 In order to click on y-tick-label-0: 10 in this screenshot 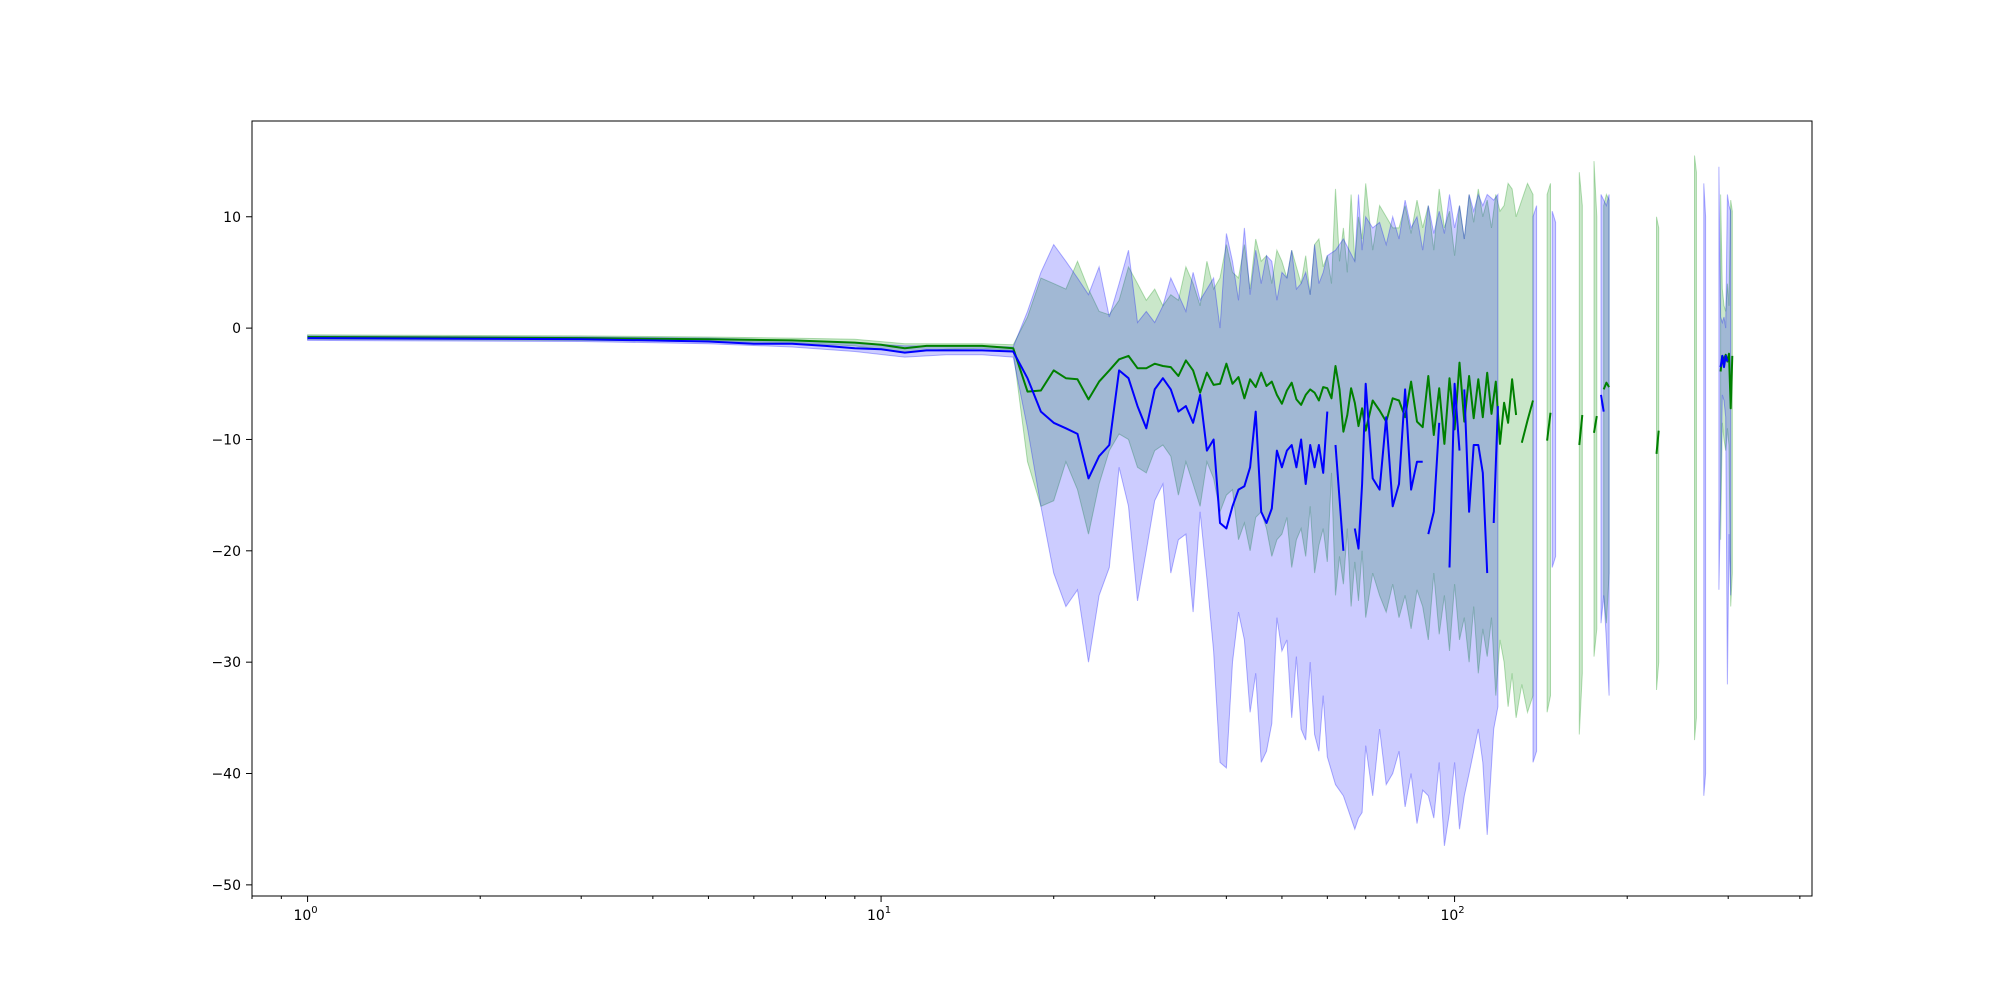, I will do `click(232, 218)`.